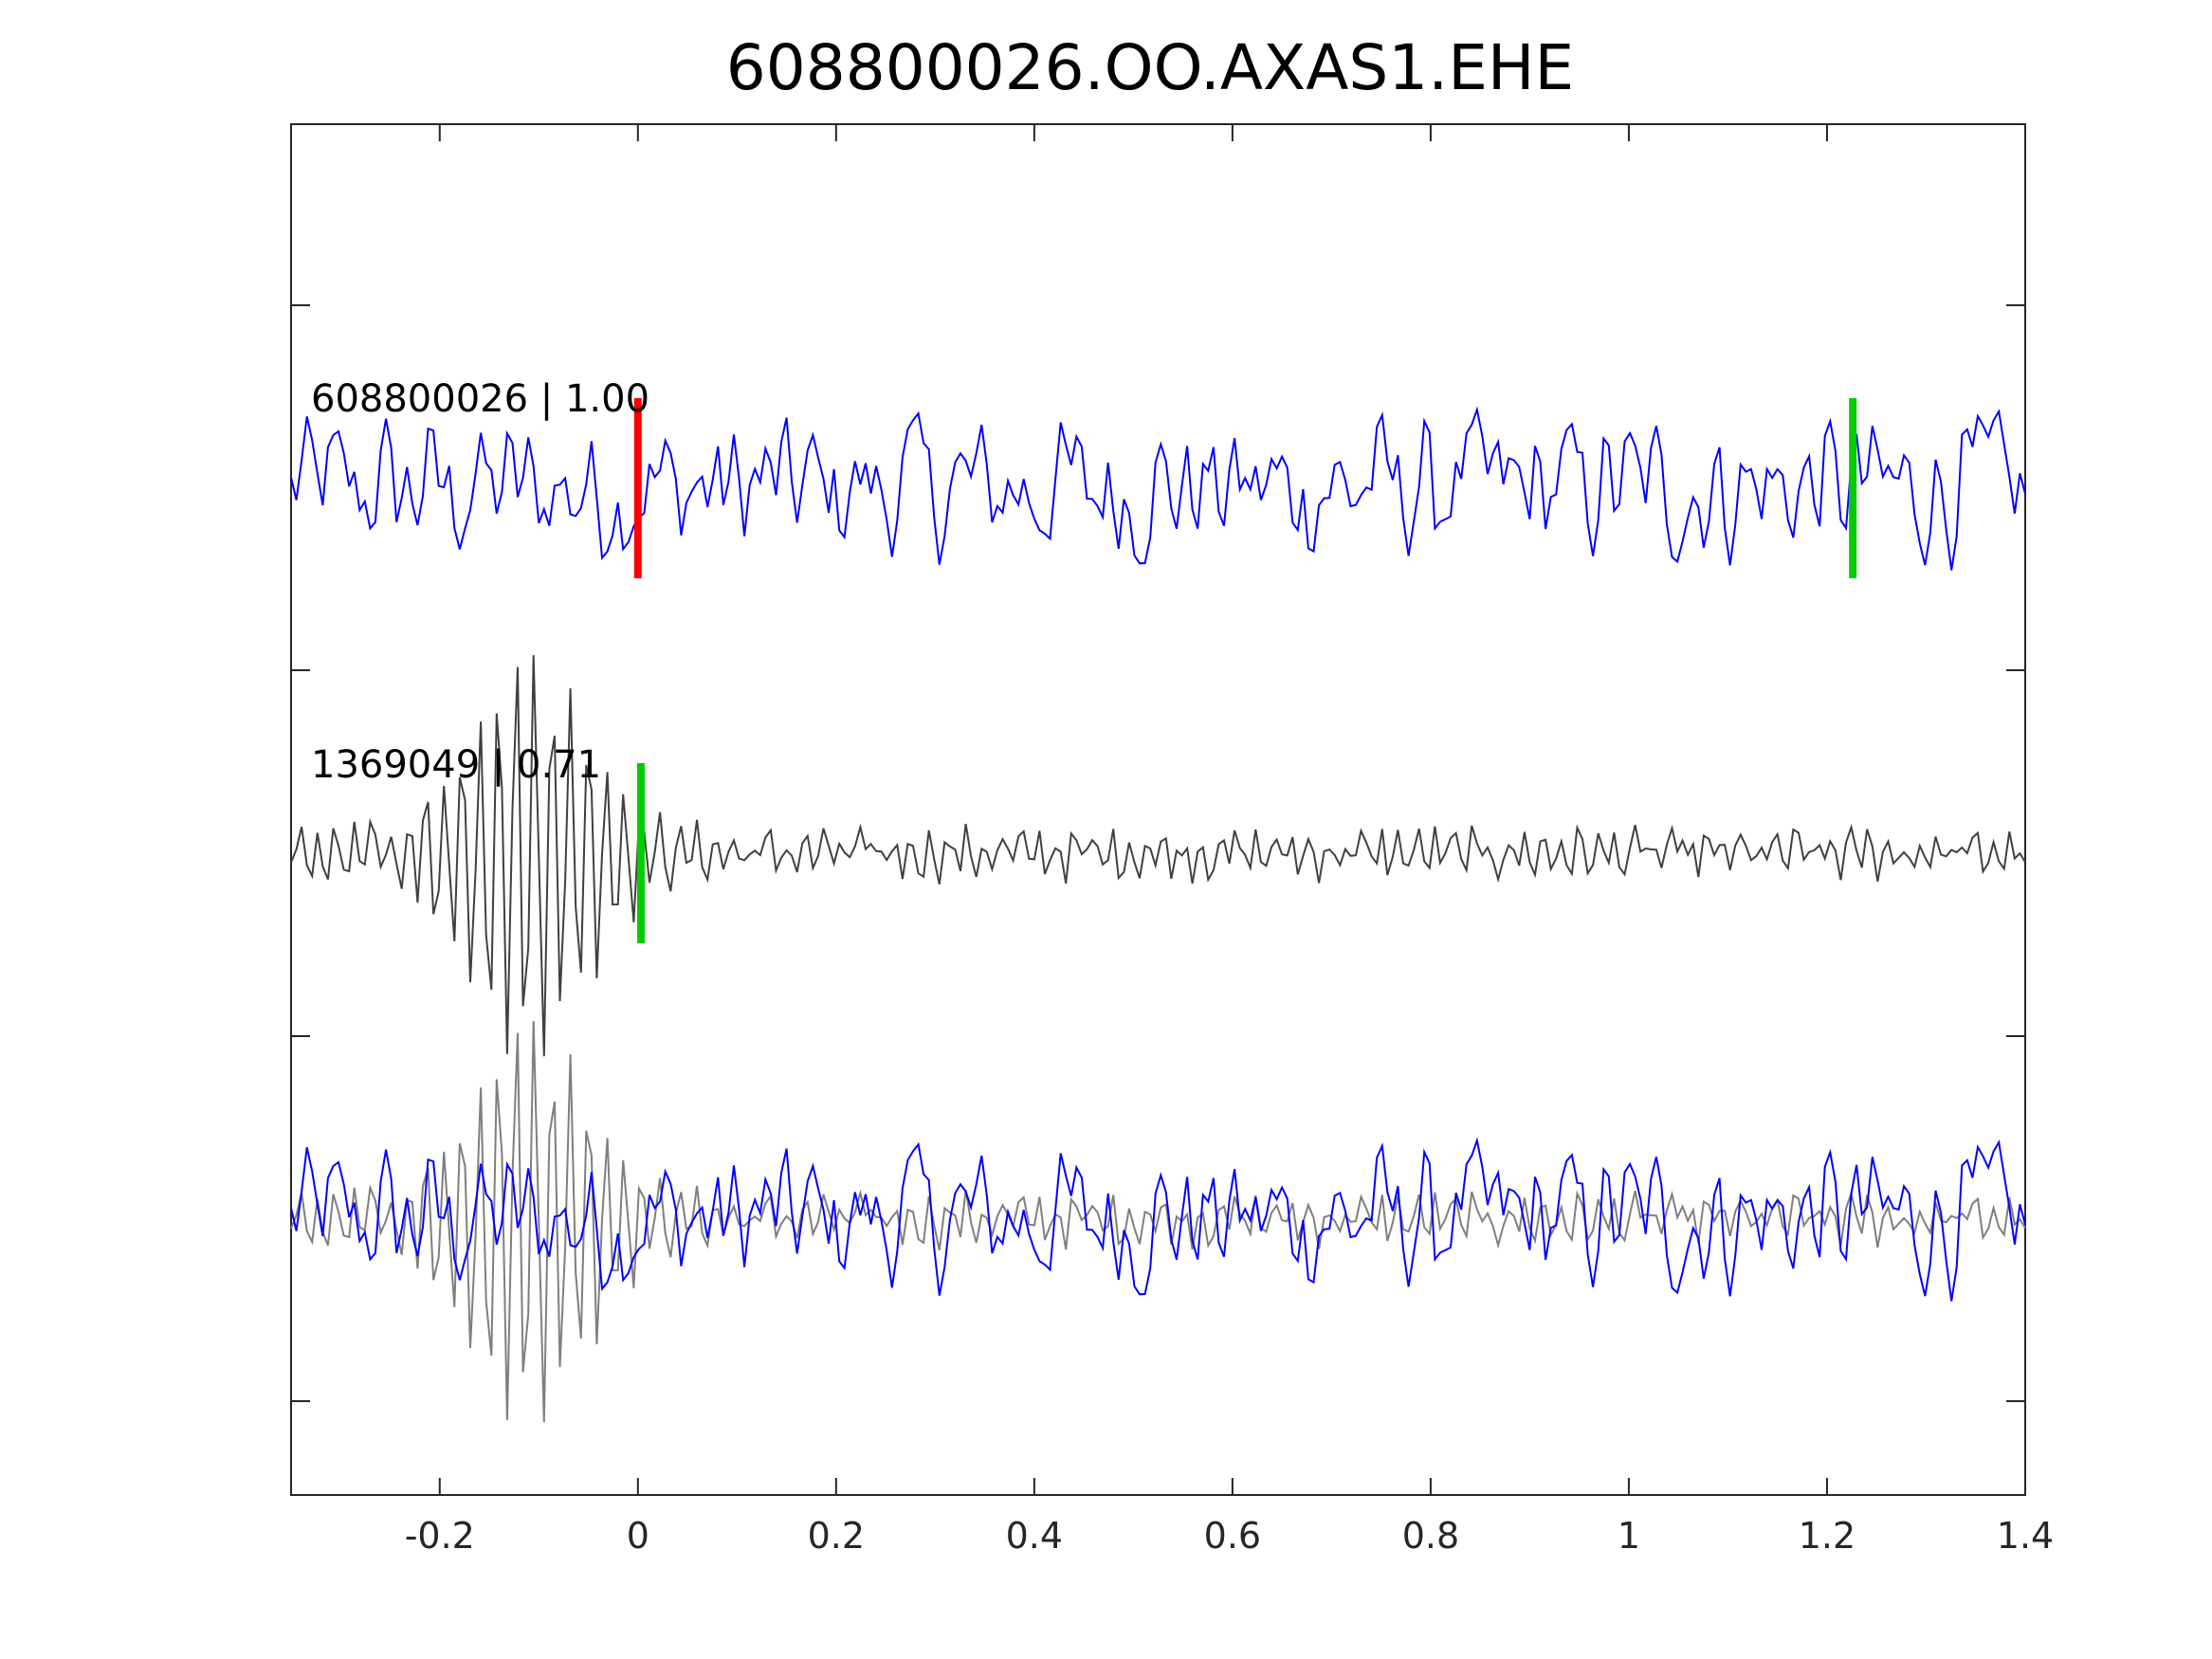 This screenshot has width=2212, height=1659. What do you see at coordinates (456, 765) in the screenshot?
I see `trace-label-reference: 1369049 | 0.71` at bounding box center [456, 765].